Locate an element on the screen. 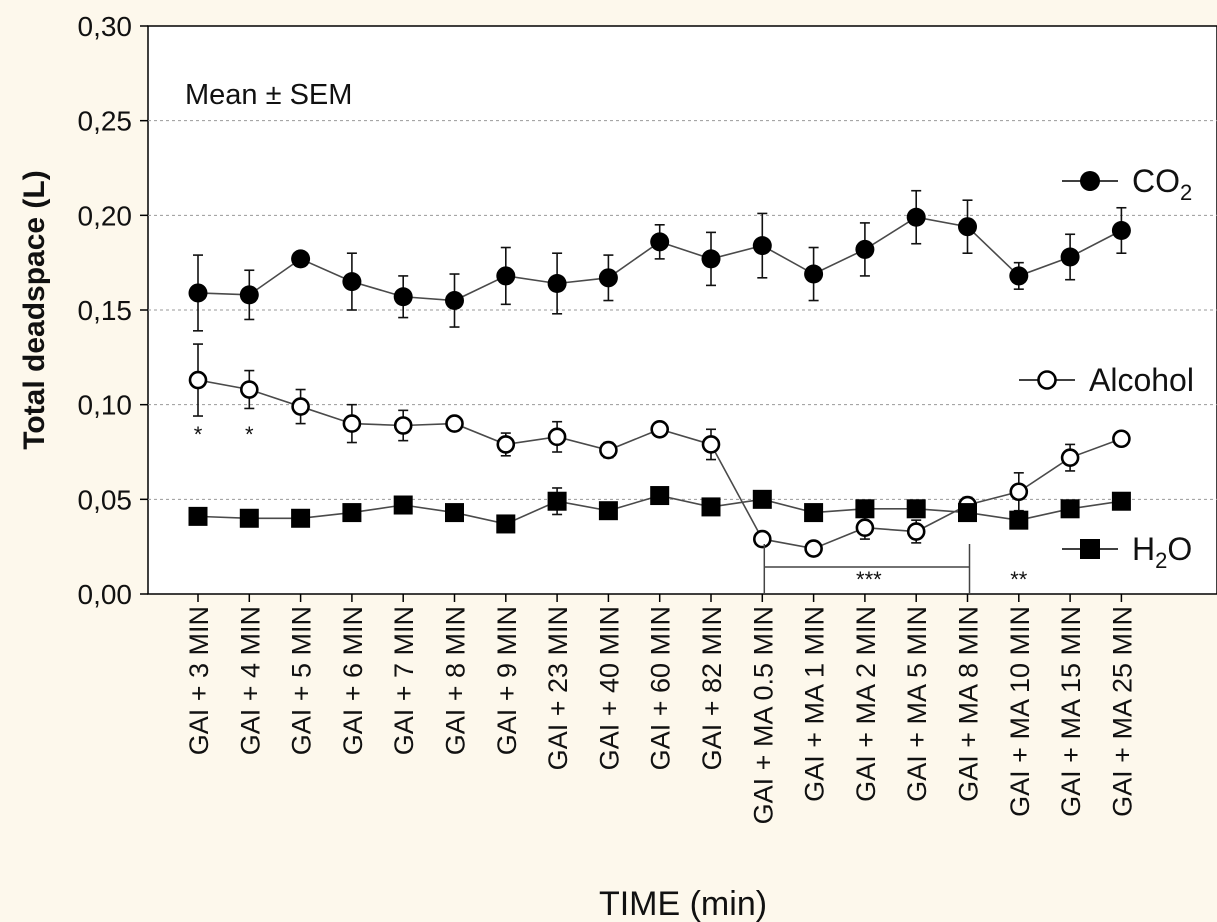 The image size is (1217, 922). x-tick-label: GAI + MA 10 MIN is located at coordinates (1020, 711).